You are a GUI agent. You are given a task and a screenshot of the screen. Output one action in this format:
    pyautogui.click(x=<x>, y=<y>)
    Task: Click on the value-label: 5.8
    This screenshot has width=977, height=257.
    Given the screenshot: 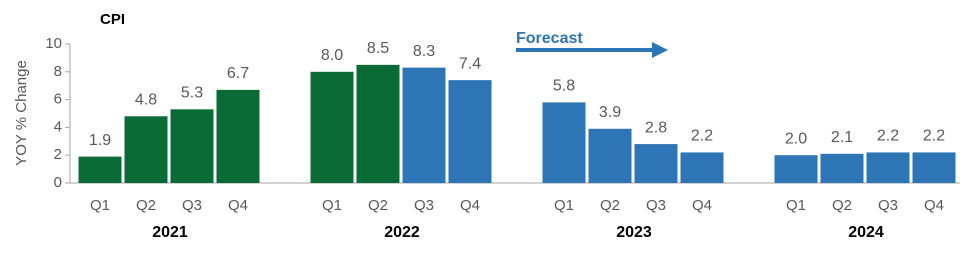 What is the action you would take?
    pyautogui.click(x=564, y=86)
    